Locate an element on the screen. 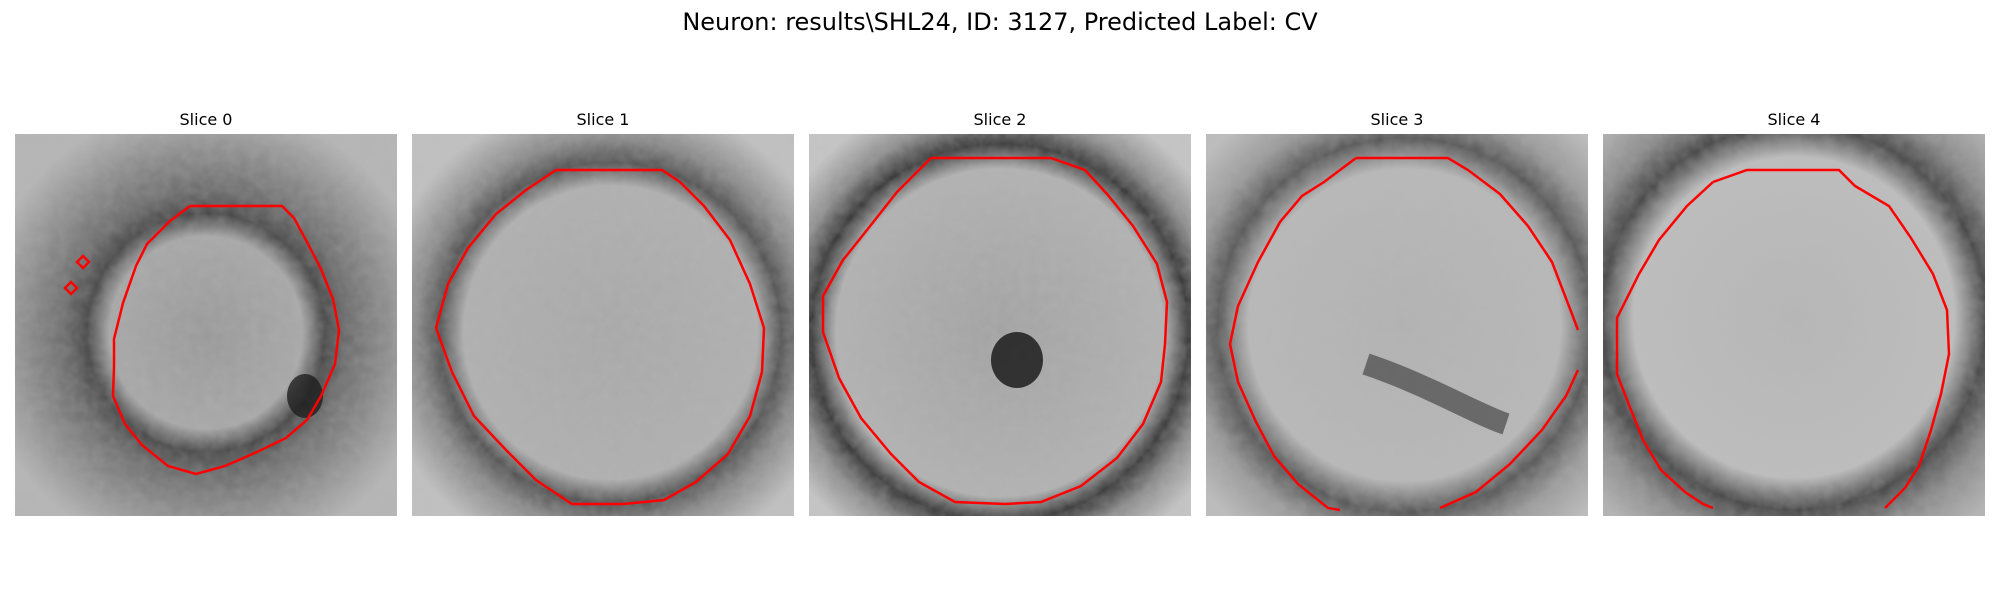 The width and height of the screenshot is (2000, 600). slice-4-contour-left is located at coordinates (1664, 345).